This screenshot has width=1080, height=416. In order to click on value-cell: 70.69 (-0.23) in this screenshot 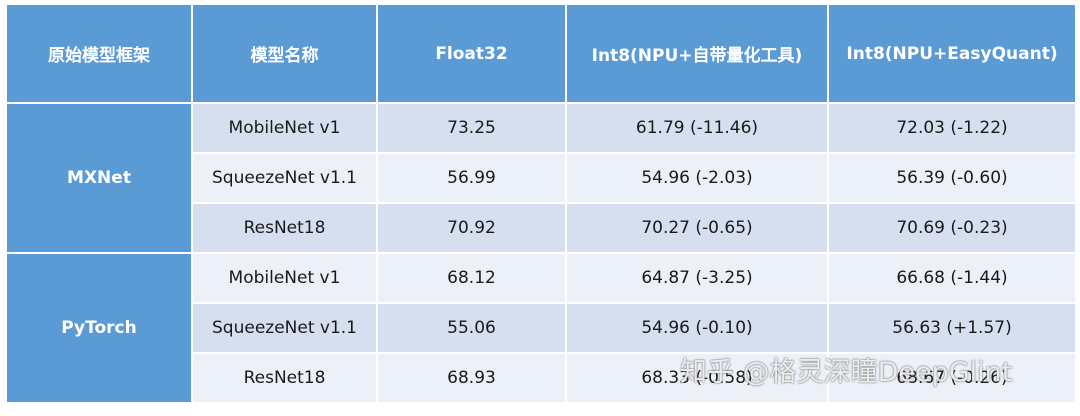, I will do `click(952, 228)`.